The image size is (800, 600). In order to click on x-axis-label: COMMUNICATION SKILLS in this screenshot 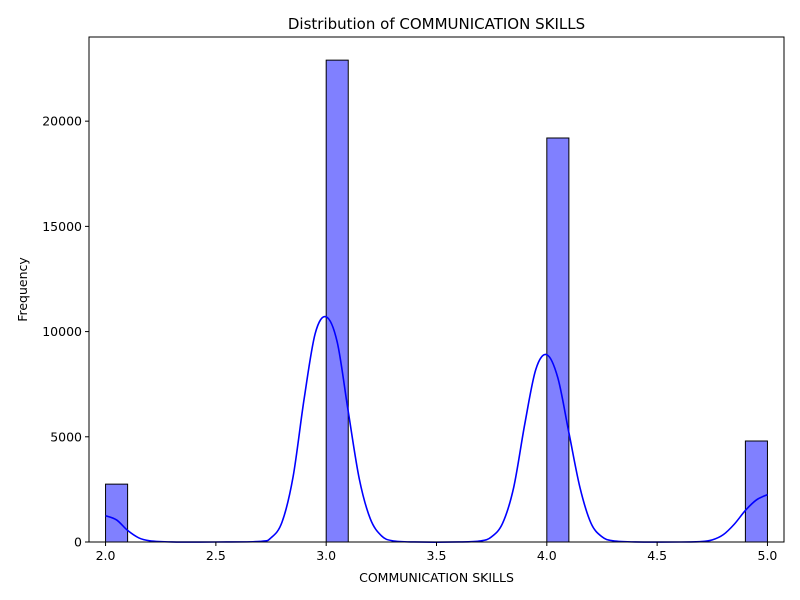, I will do `click(436, 577)`.